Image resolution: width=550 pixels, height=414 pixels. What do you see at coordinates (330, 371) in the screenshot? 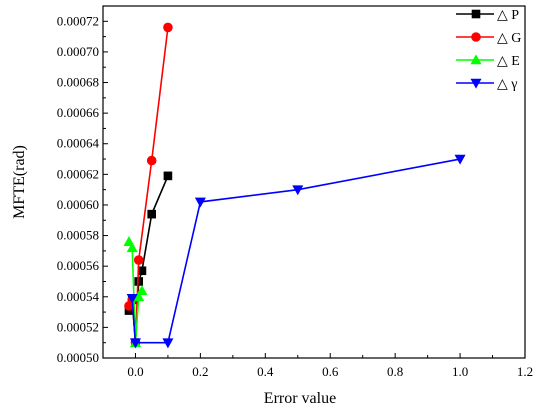
I see `x-tick-label: 0.6` at bounding box center [330, 371].